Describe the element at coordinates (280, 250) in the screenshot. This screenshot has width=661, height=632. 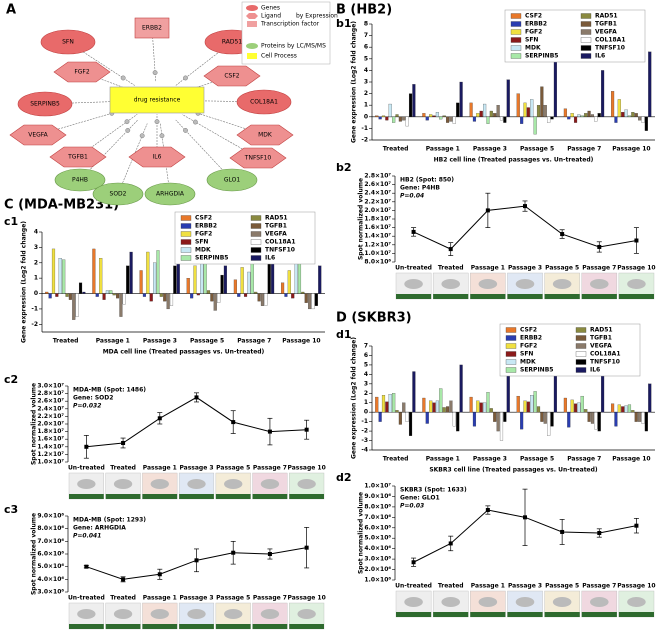
I see `legend-label: TNFSF10` at that location.